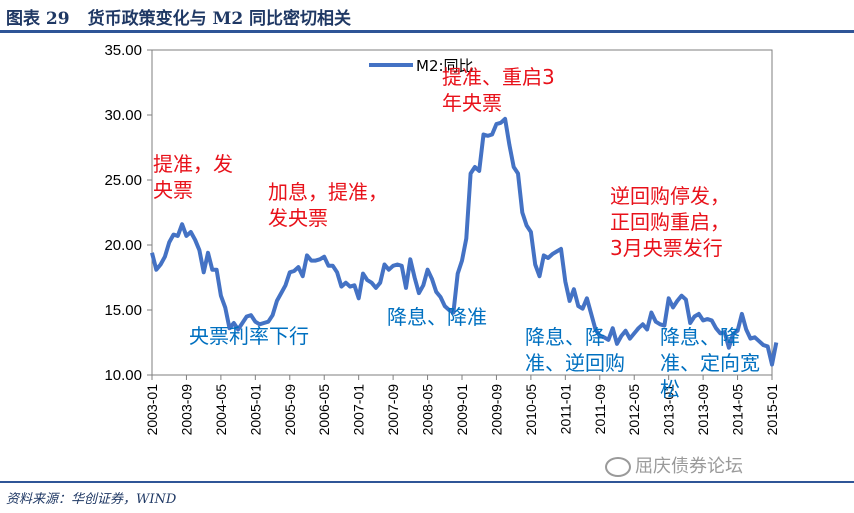  Describe the element at coordinates (669, 410) in the screenshot. I see `x-tick-label: 2013-01` at that location.